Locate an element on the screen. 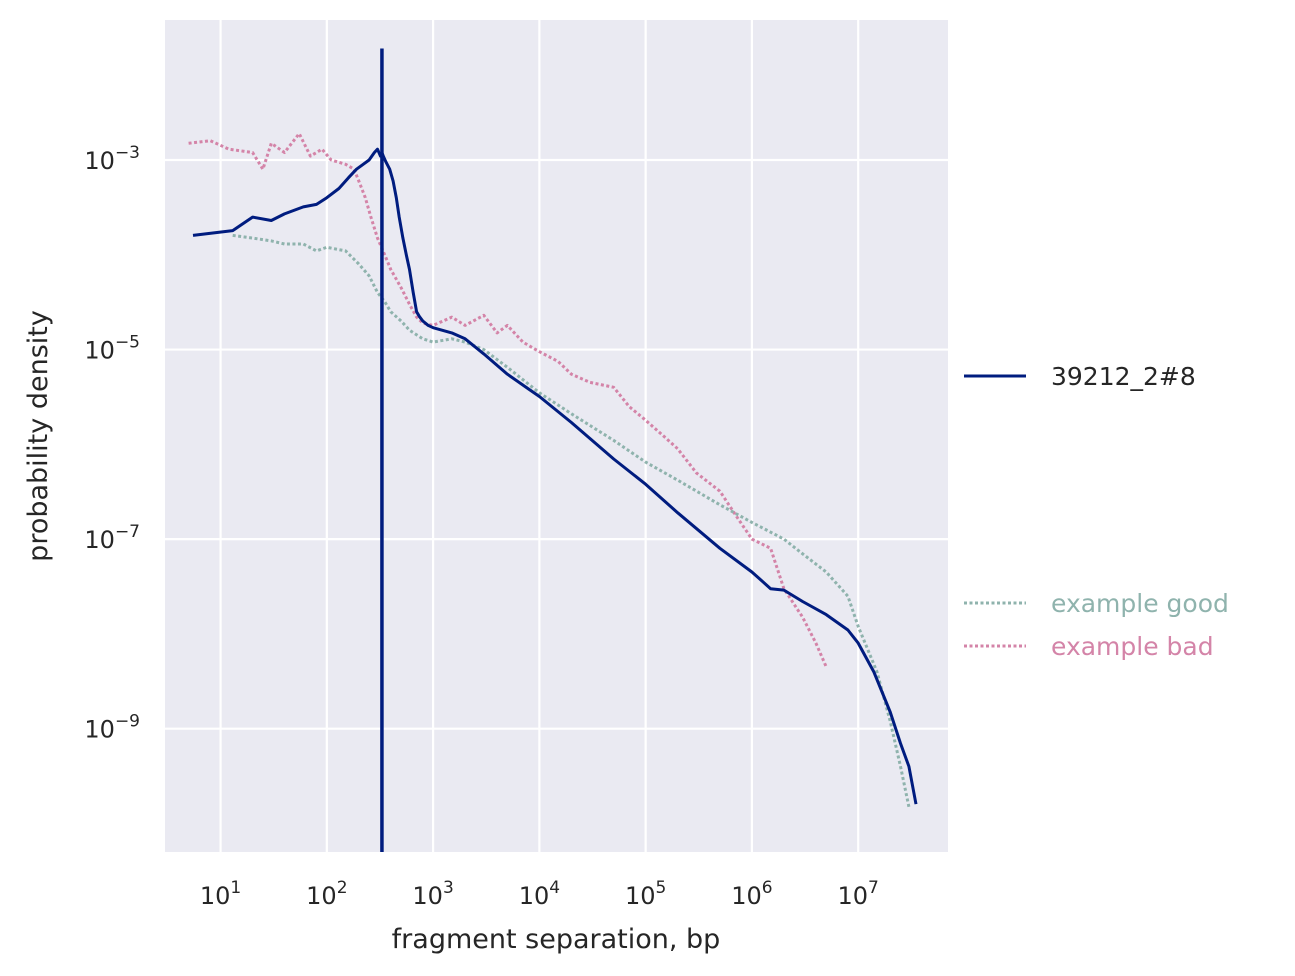 The width and height of the screenshot is (1295, 976). y-tick-label: 10⁻⁹ is located at coordinates (112, 728).